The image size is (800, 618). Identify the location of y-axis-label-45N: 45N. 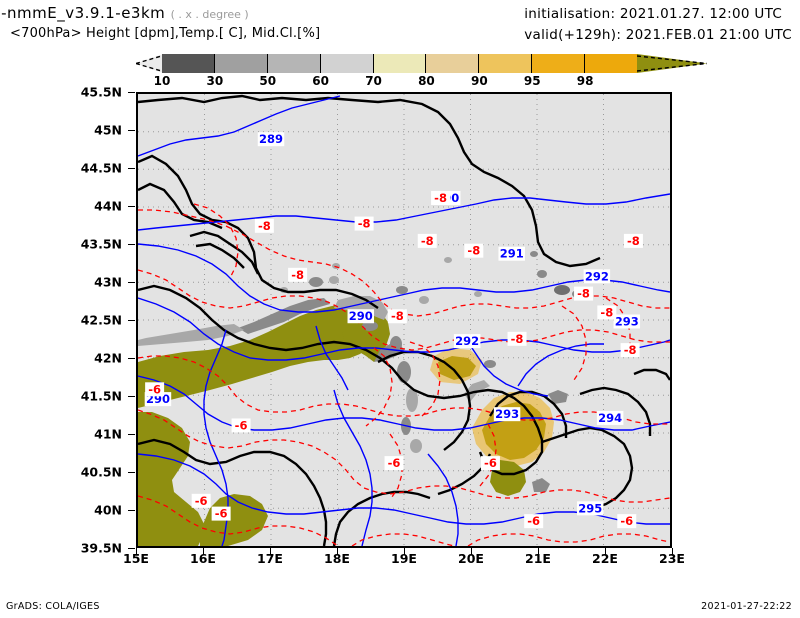
(108, 130).